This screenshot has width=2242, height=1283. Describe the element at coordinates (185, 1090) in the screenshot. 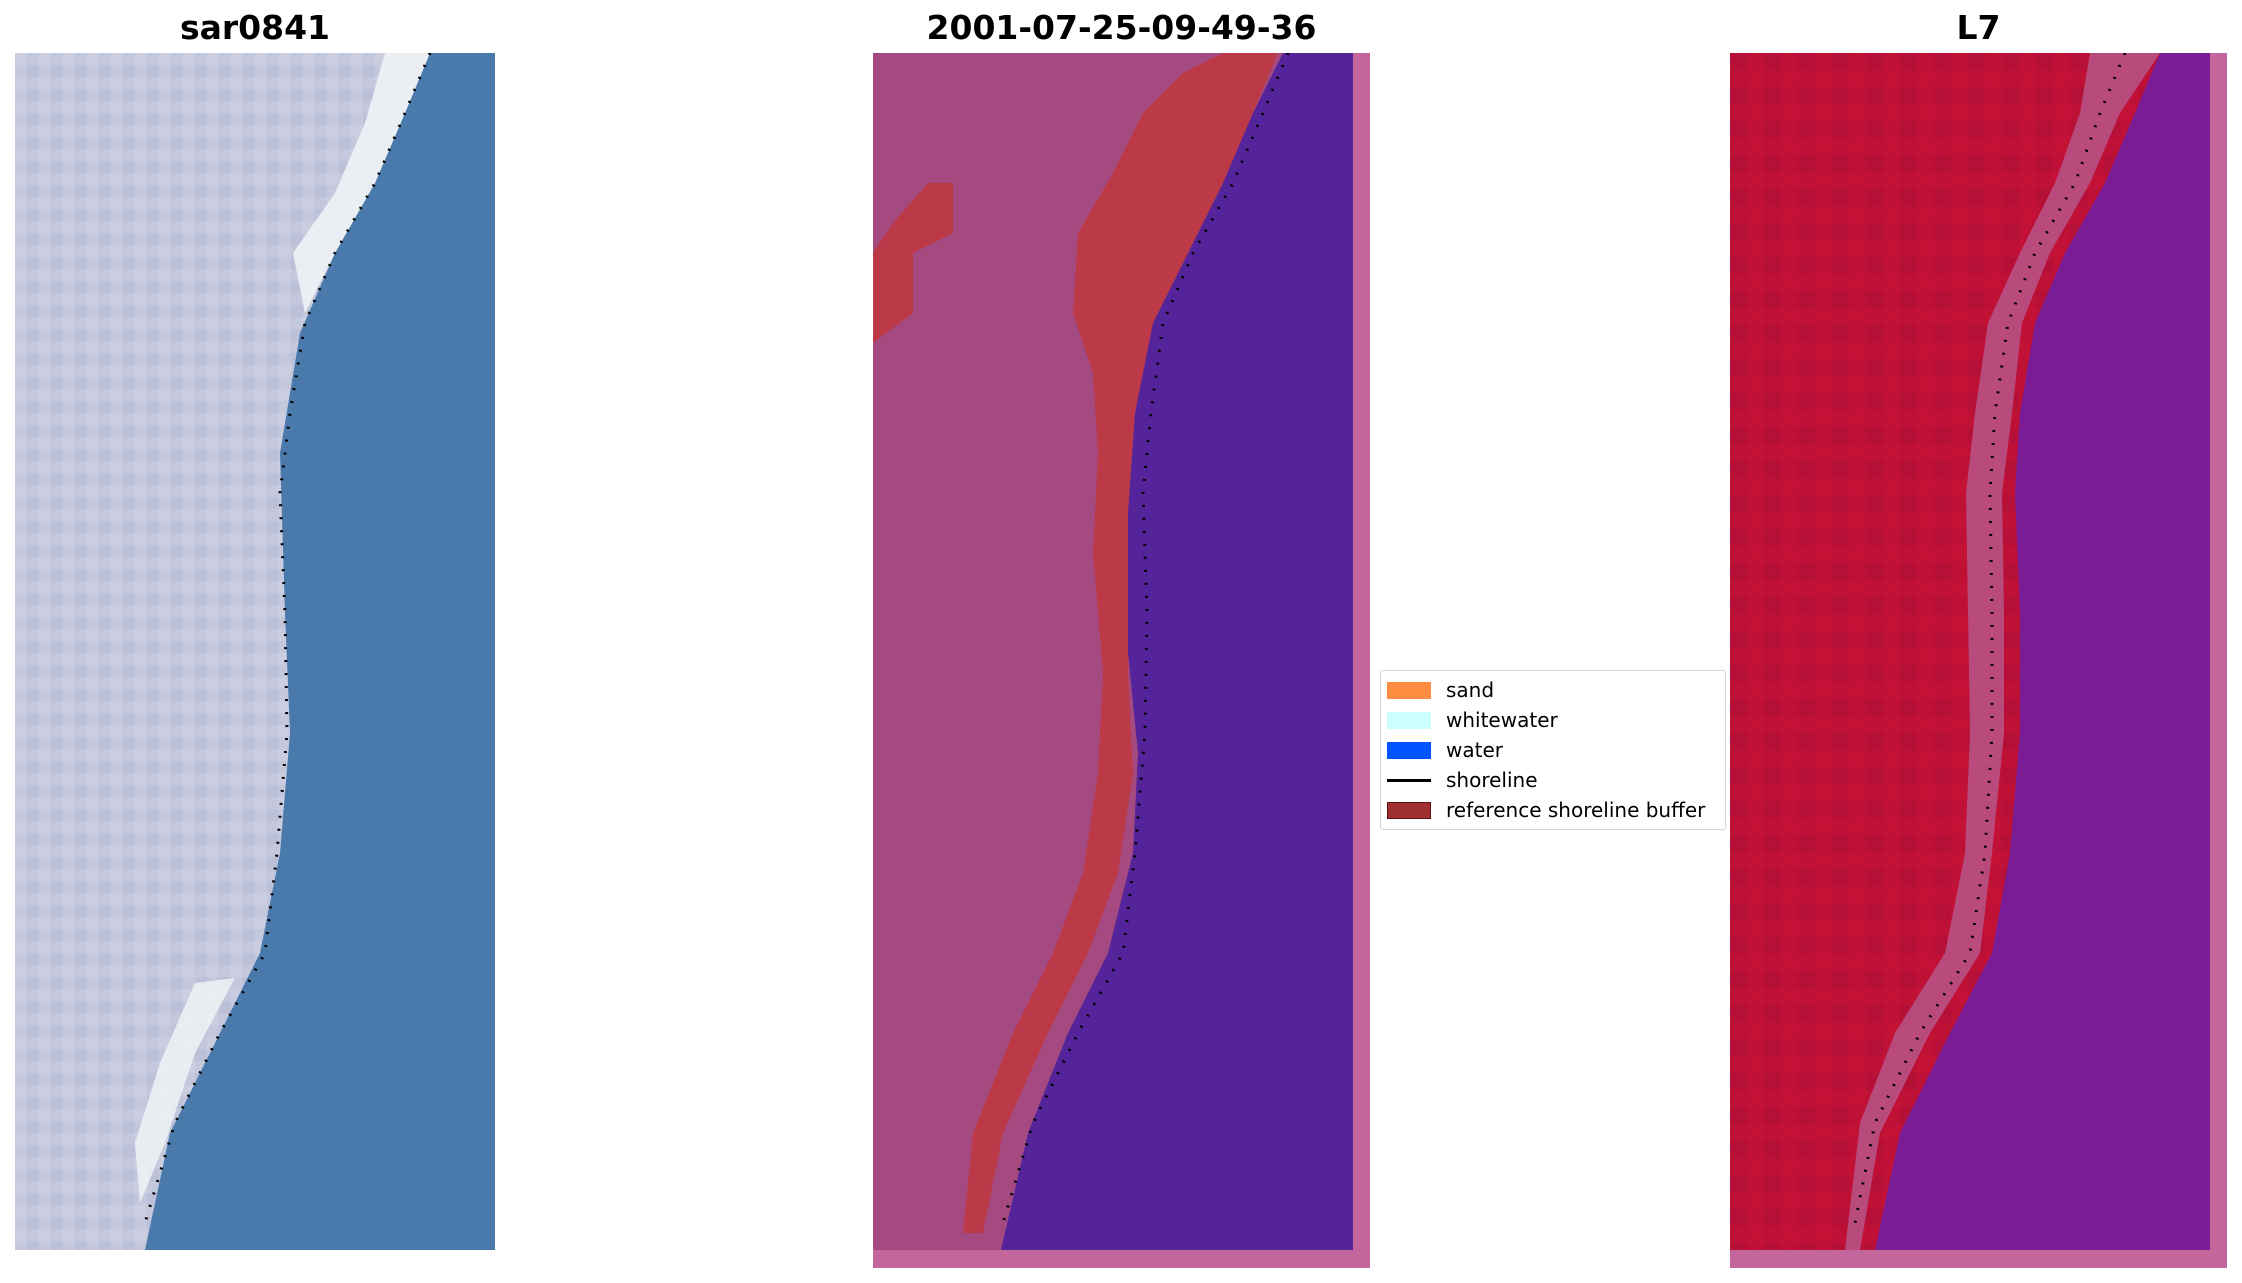

I see `surf-zone-south` at that location.